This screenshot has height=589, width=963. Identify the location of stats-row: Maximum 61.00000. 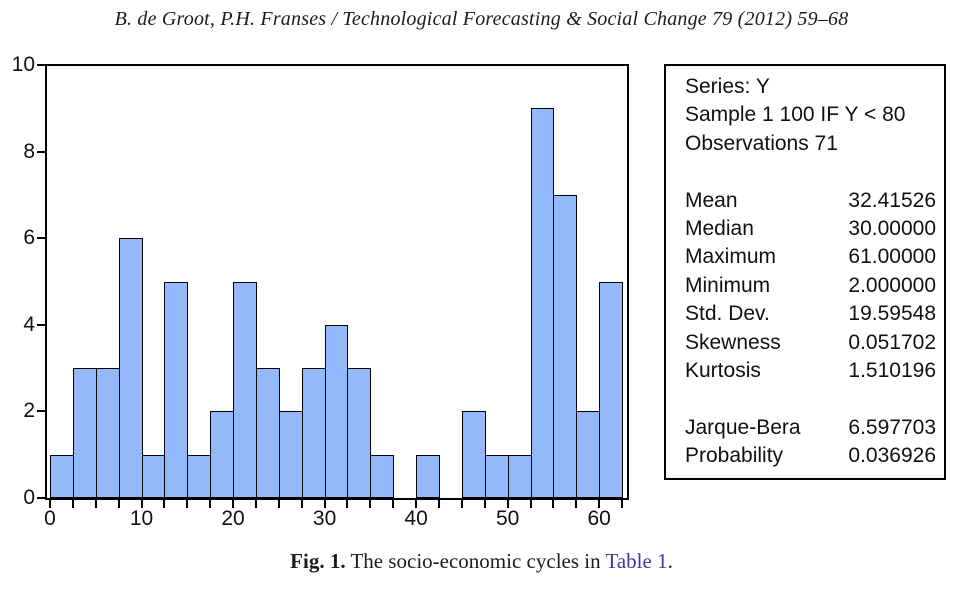
(810, 257).